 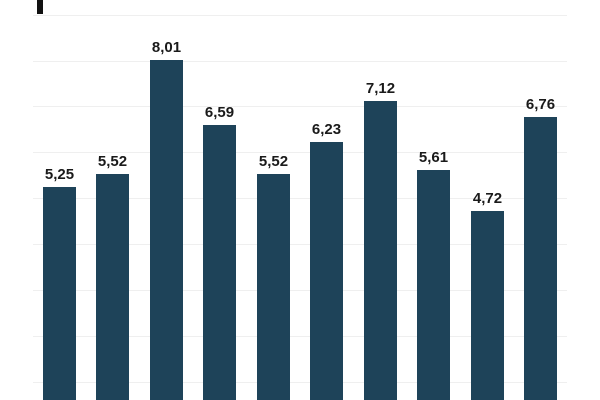 What do you see at coordinates (166, 47) in the screenshot?
I see `bar-value-label: 8,01` at bounding box center [166, 47].